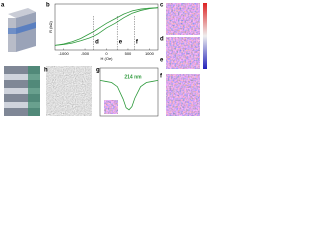  Describe the element at coordinates (97, 43) in the screenshot. I see `marker-label: d` at that location.